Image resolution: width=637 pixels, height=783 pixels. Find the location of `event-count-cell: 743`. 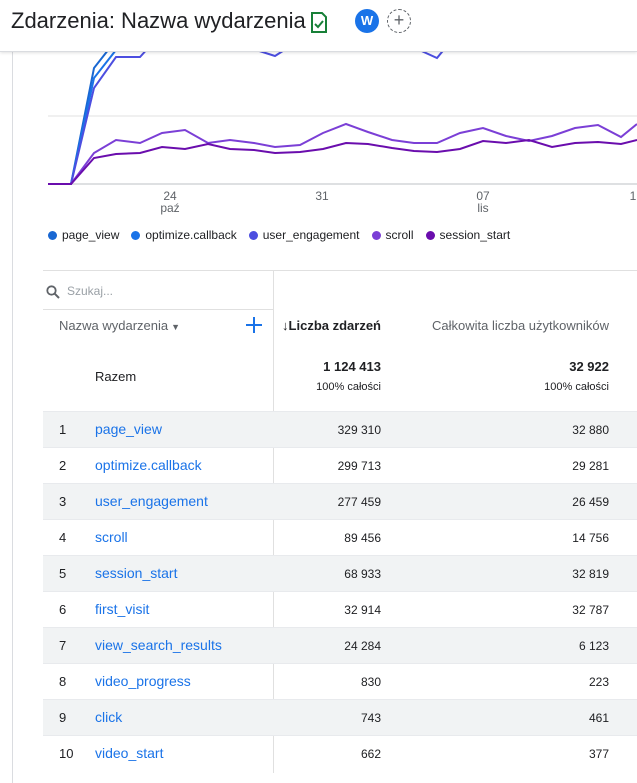

event-count-cell: 743 is located at coordinates (370, 718).